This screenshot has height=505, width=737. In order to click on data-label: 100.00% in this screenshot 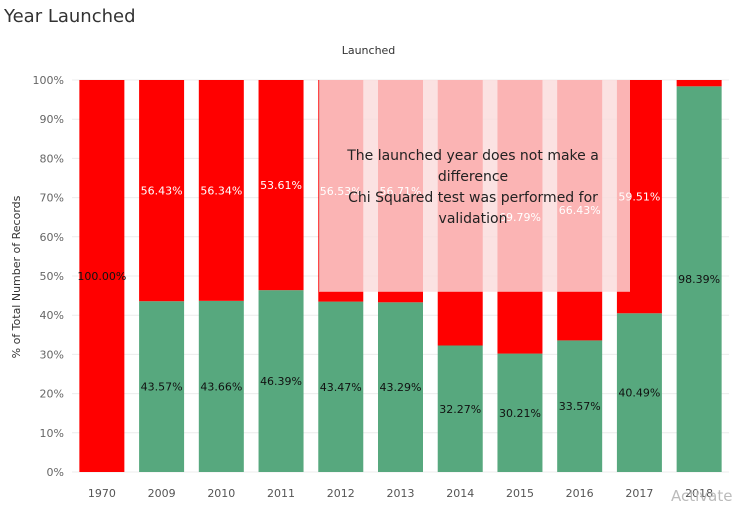, I will do `click(101, 276)`.